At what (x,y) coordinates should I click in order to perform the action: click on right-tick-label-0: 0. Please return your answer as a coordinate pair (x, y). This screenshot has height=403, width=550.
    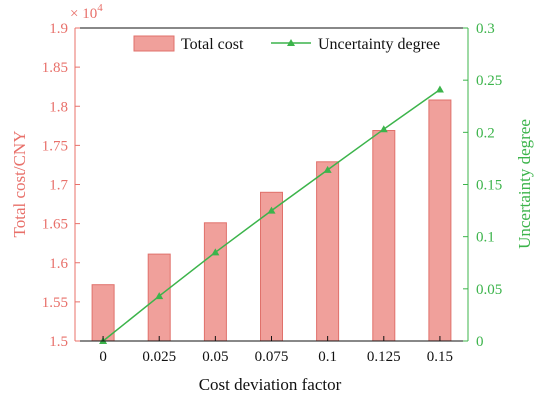
    Looking at the image, I should click on (480, 342).